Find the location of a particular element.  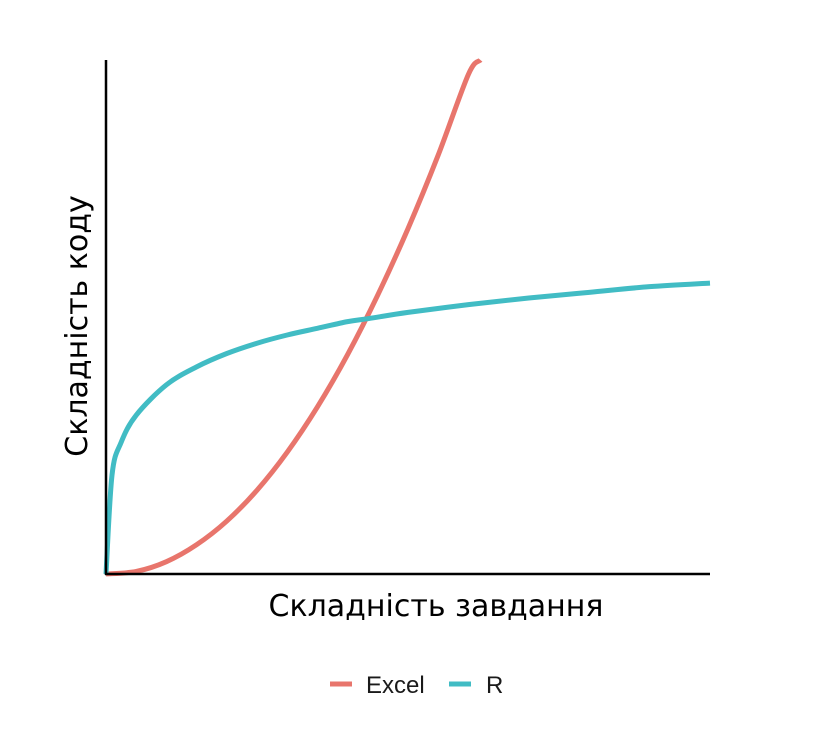

y-axis-title: Складність коду is located at coordinates (77, 325).